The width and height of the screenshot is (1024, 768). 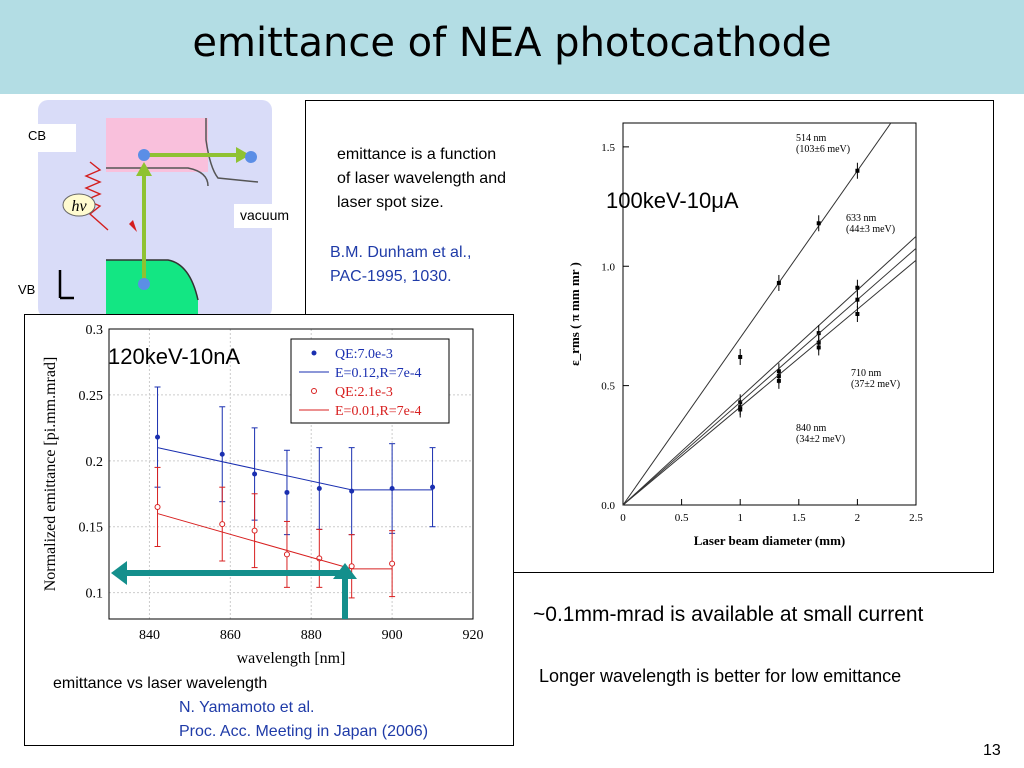 I want to click on photon-wave, so click(x=96, y=196).